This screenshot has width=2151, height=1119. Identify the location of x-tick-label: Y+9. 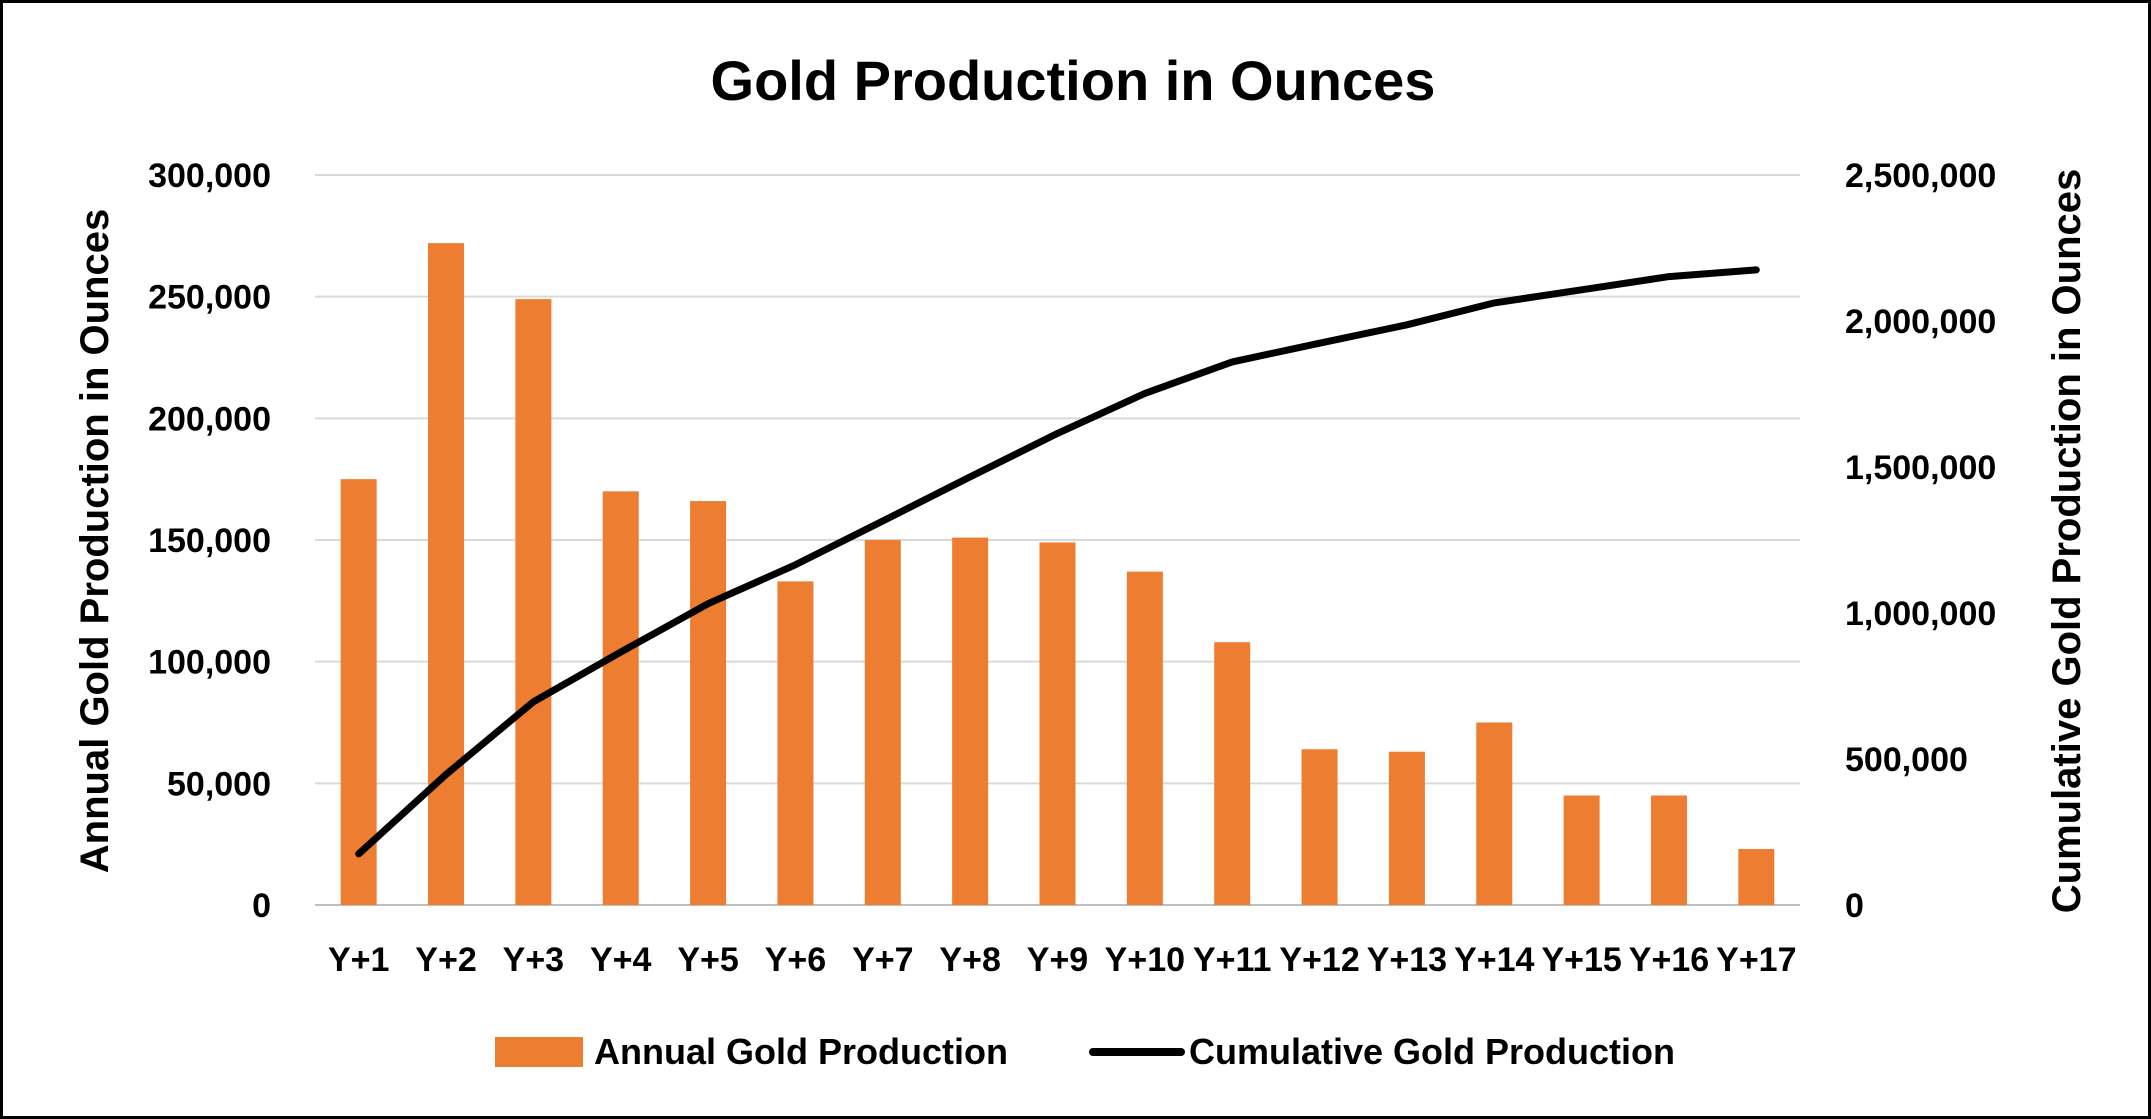
(1057, 960).